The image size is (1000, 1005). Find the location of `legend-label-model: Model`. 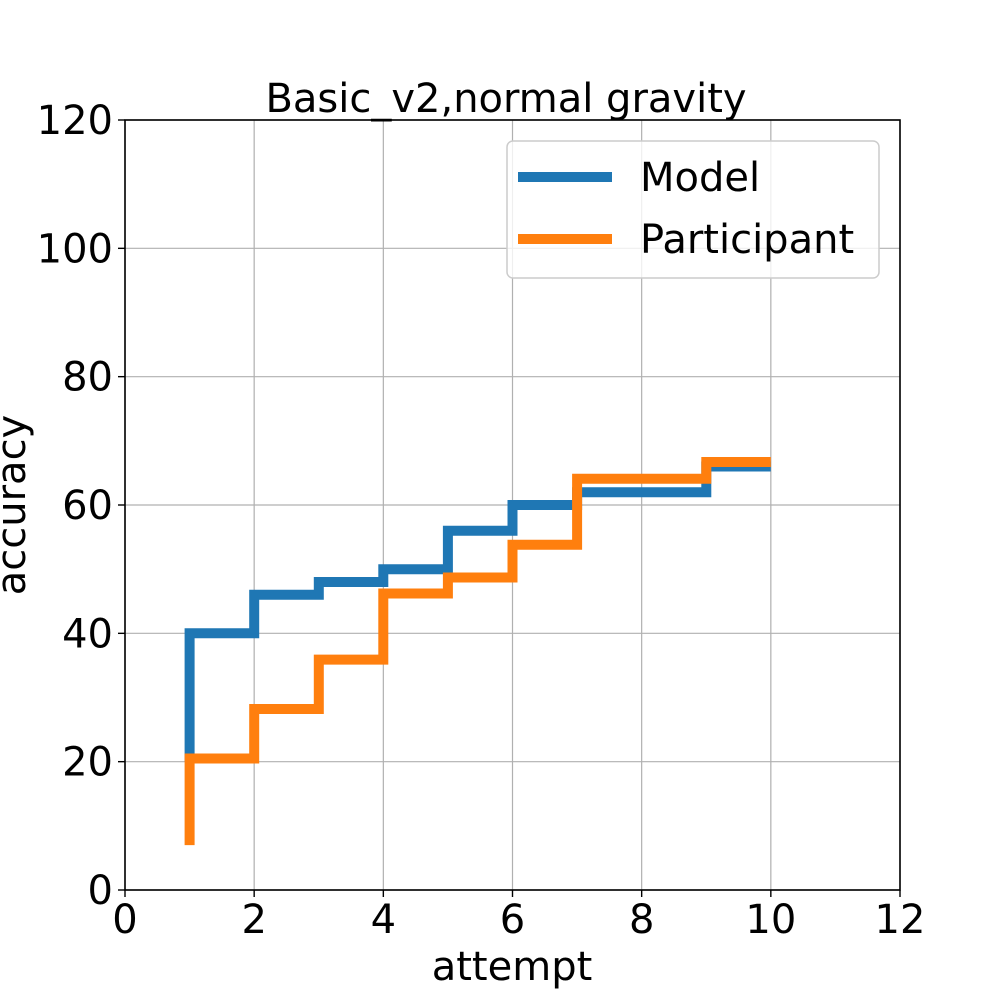

legend-label-model: Model is located at coordinates (700, 178).